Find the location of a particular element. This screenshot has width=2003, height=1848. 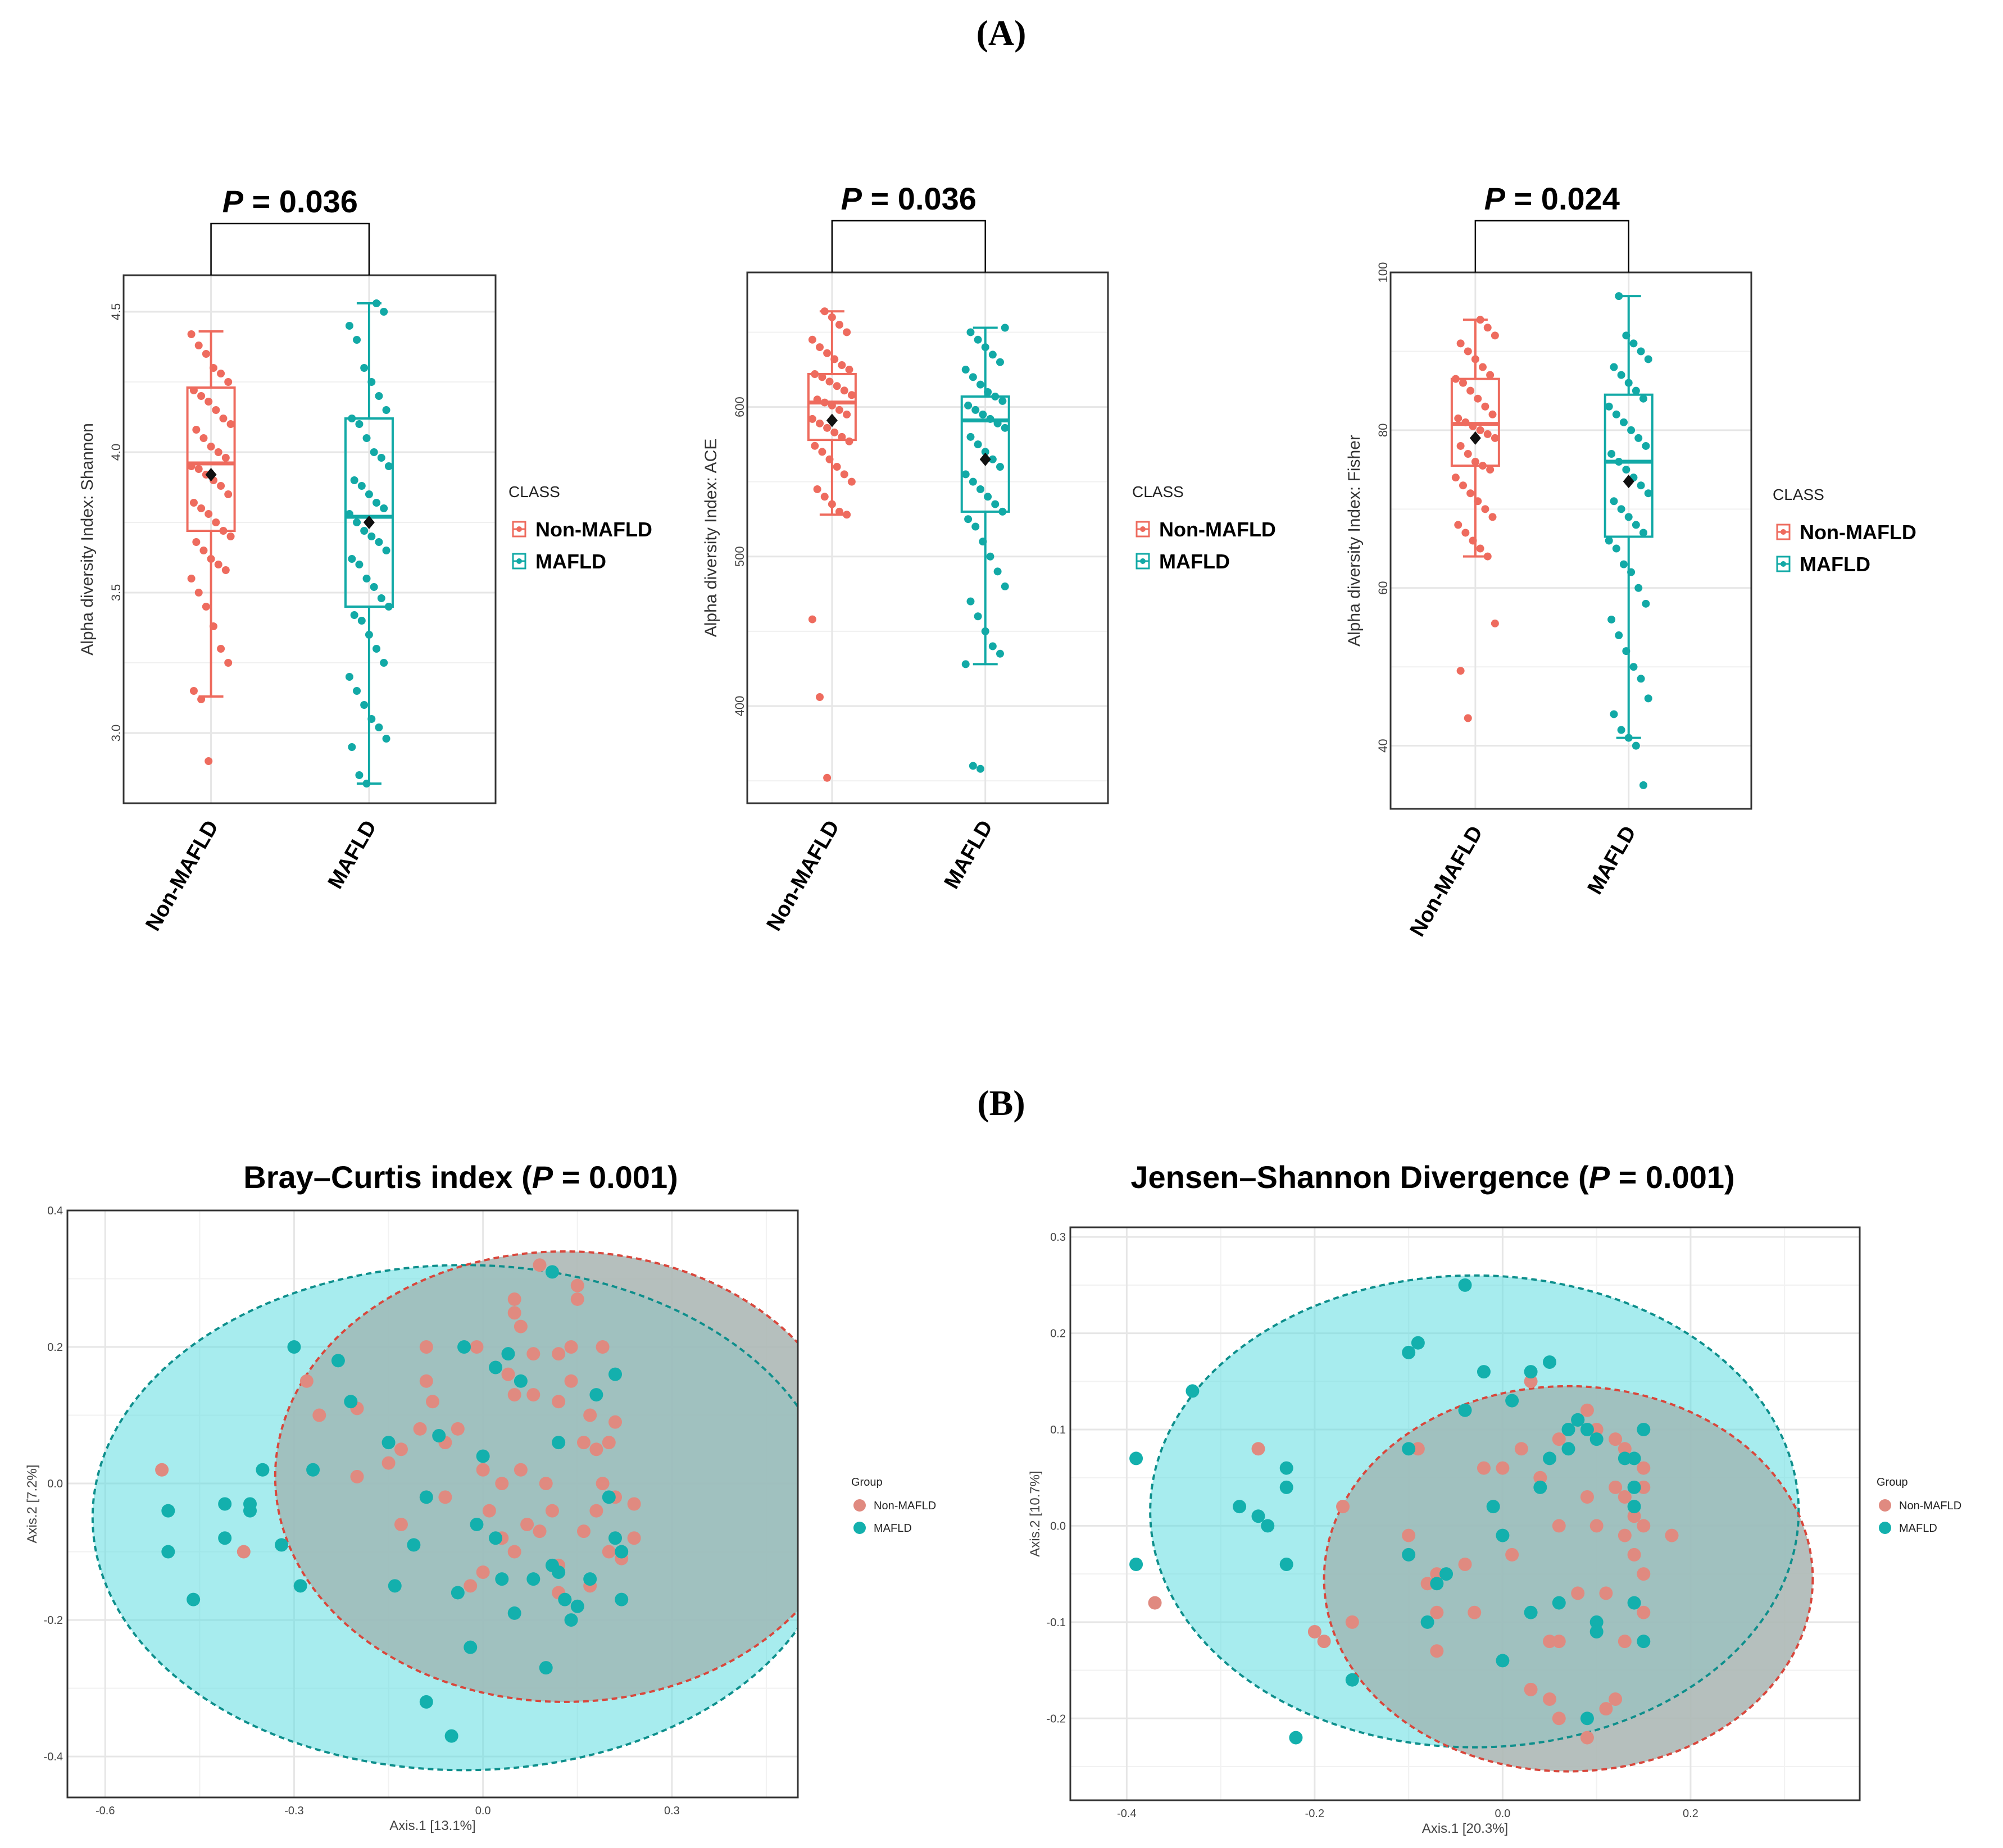

legend: Group Non-MAFLD MAFLD is located at coordinates (1919, 1505).